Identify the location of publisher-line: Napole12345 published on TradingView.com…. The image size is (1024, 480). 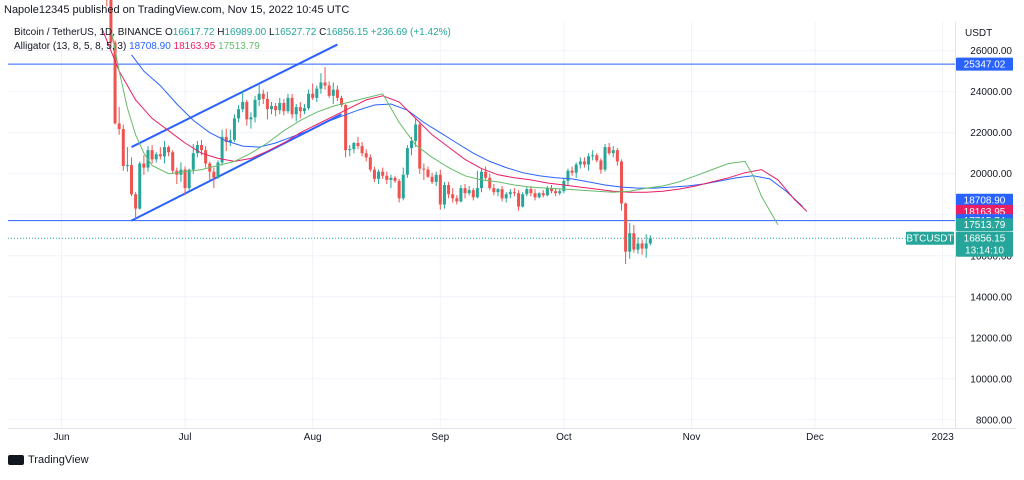
(177, 10).